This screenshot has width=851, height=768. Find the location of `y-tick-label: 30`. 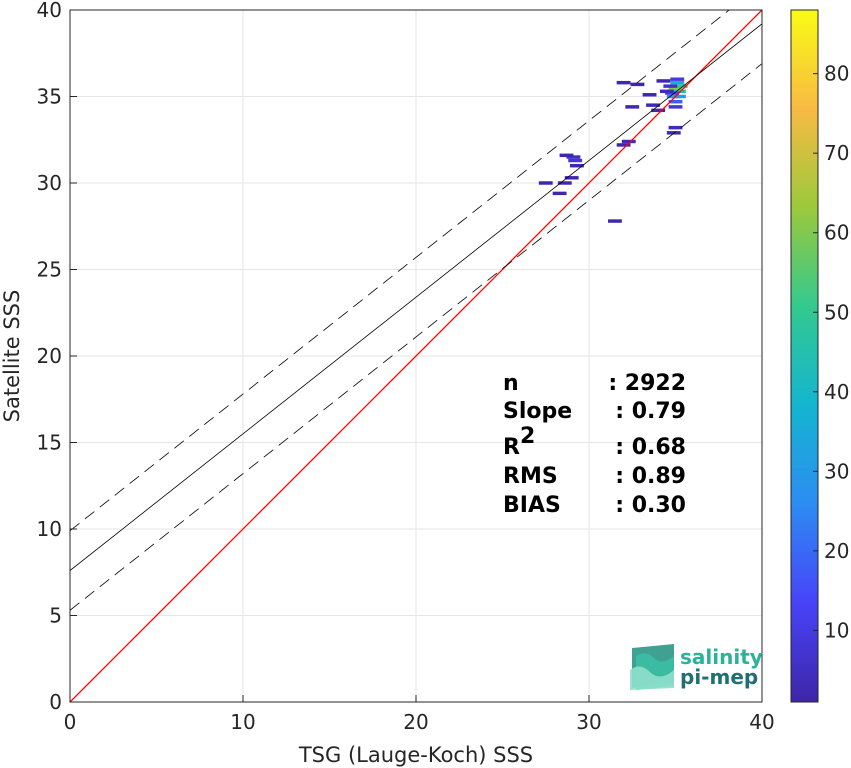

y-tick-label: 30 is located at coordinates (49, 183).